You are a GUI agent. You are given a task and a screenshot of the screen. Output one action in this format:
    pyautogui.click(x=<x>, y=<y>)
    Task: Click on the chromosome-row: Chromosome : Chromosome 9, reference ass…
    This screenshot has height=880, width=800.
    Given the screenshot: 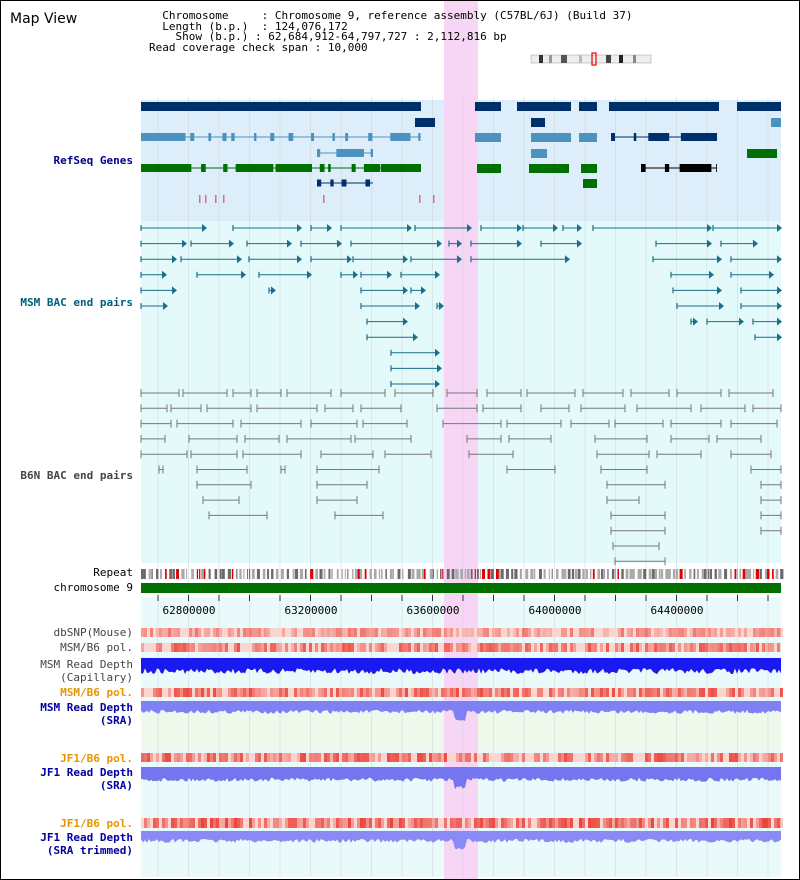 What is the action you would take?
    pyautogui.click(x=397, y=15)
    